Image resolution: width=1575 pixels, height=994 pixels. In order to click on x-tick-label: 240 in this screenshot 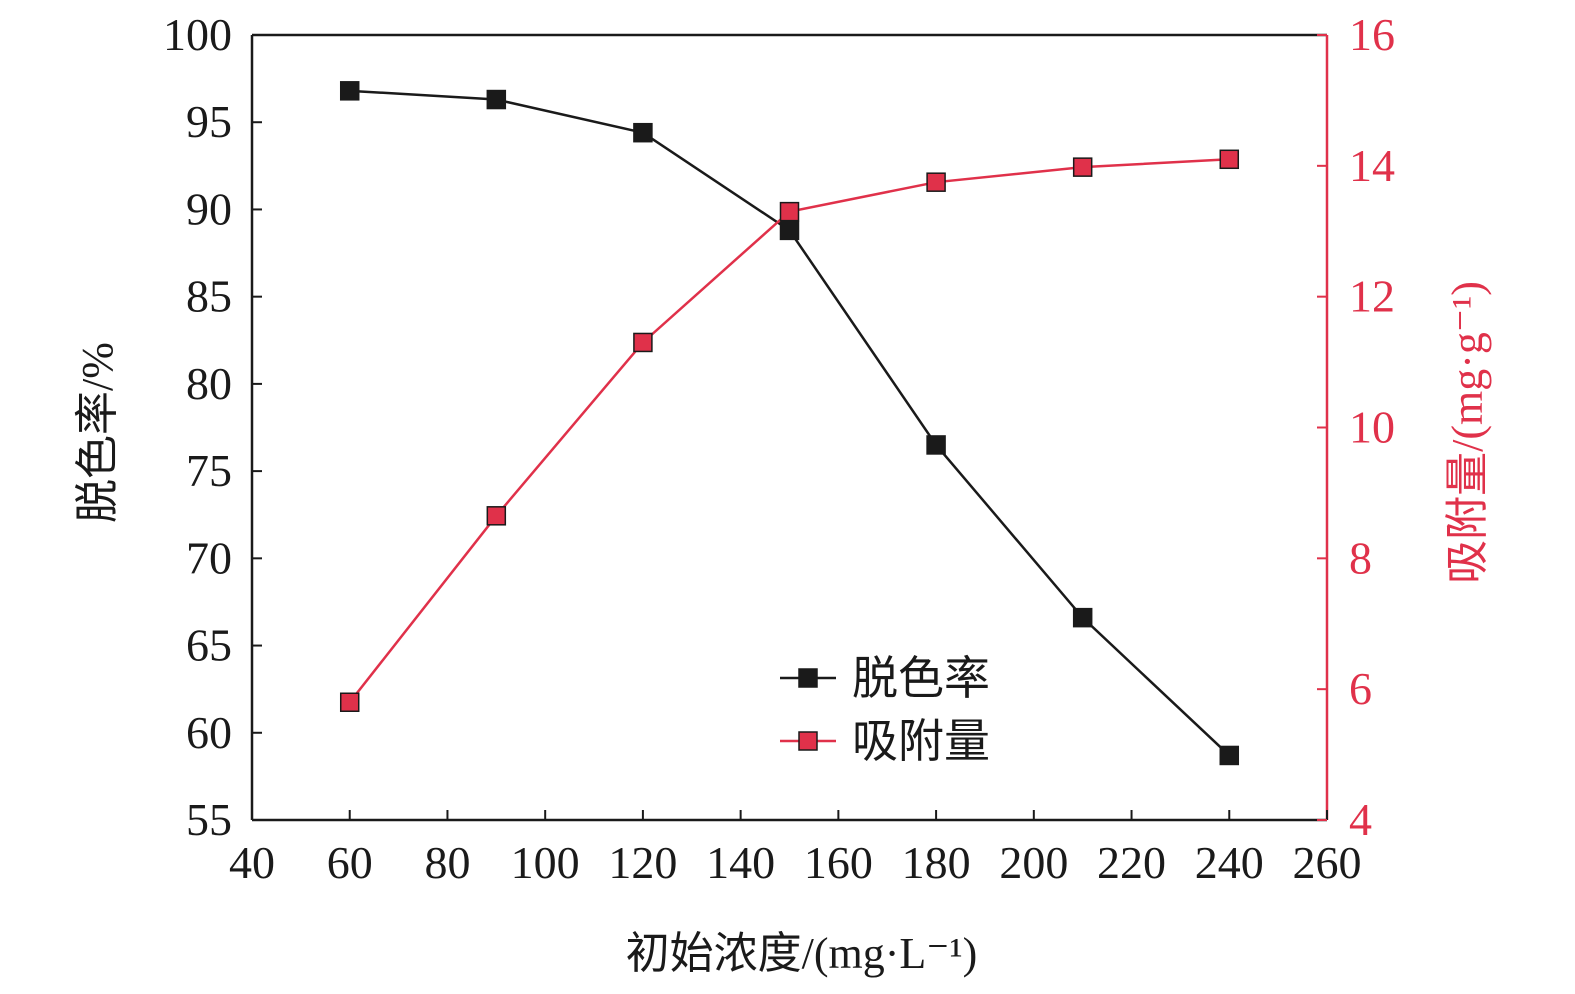, I will do `click(1229, 862)`.